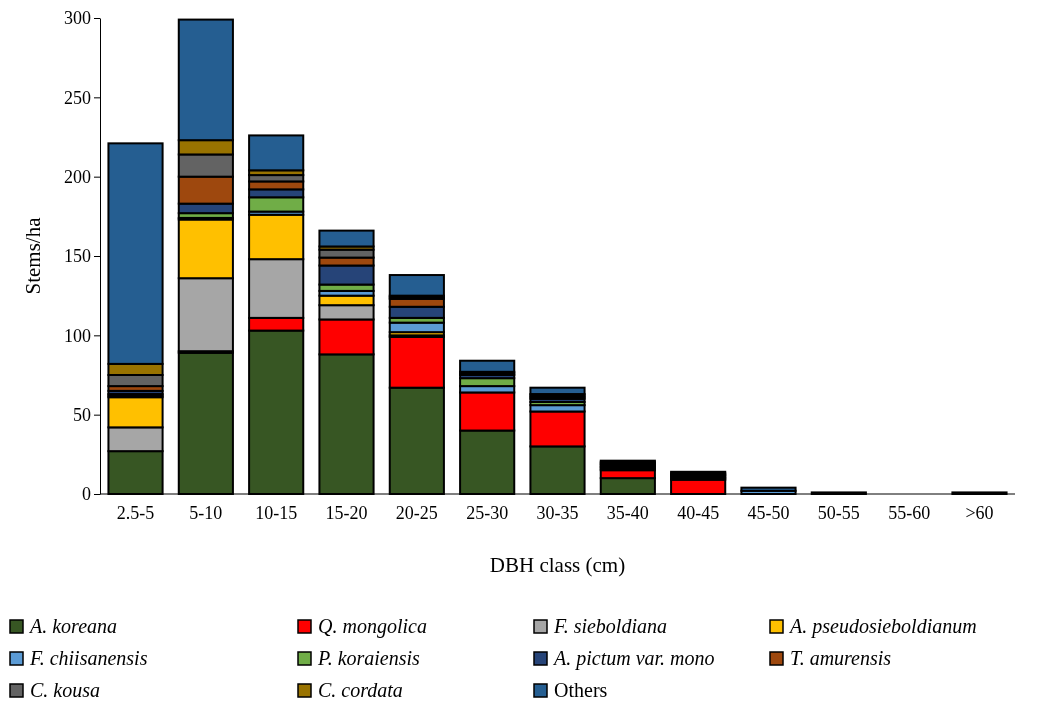 This screenshot has width=1055, height=703. What do you see at coordinates (487, 512) in the screenshot?
I see `x-tick-label: 25-30` at bounding box center [487, 512].